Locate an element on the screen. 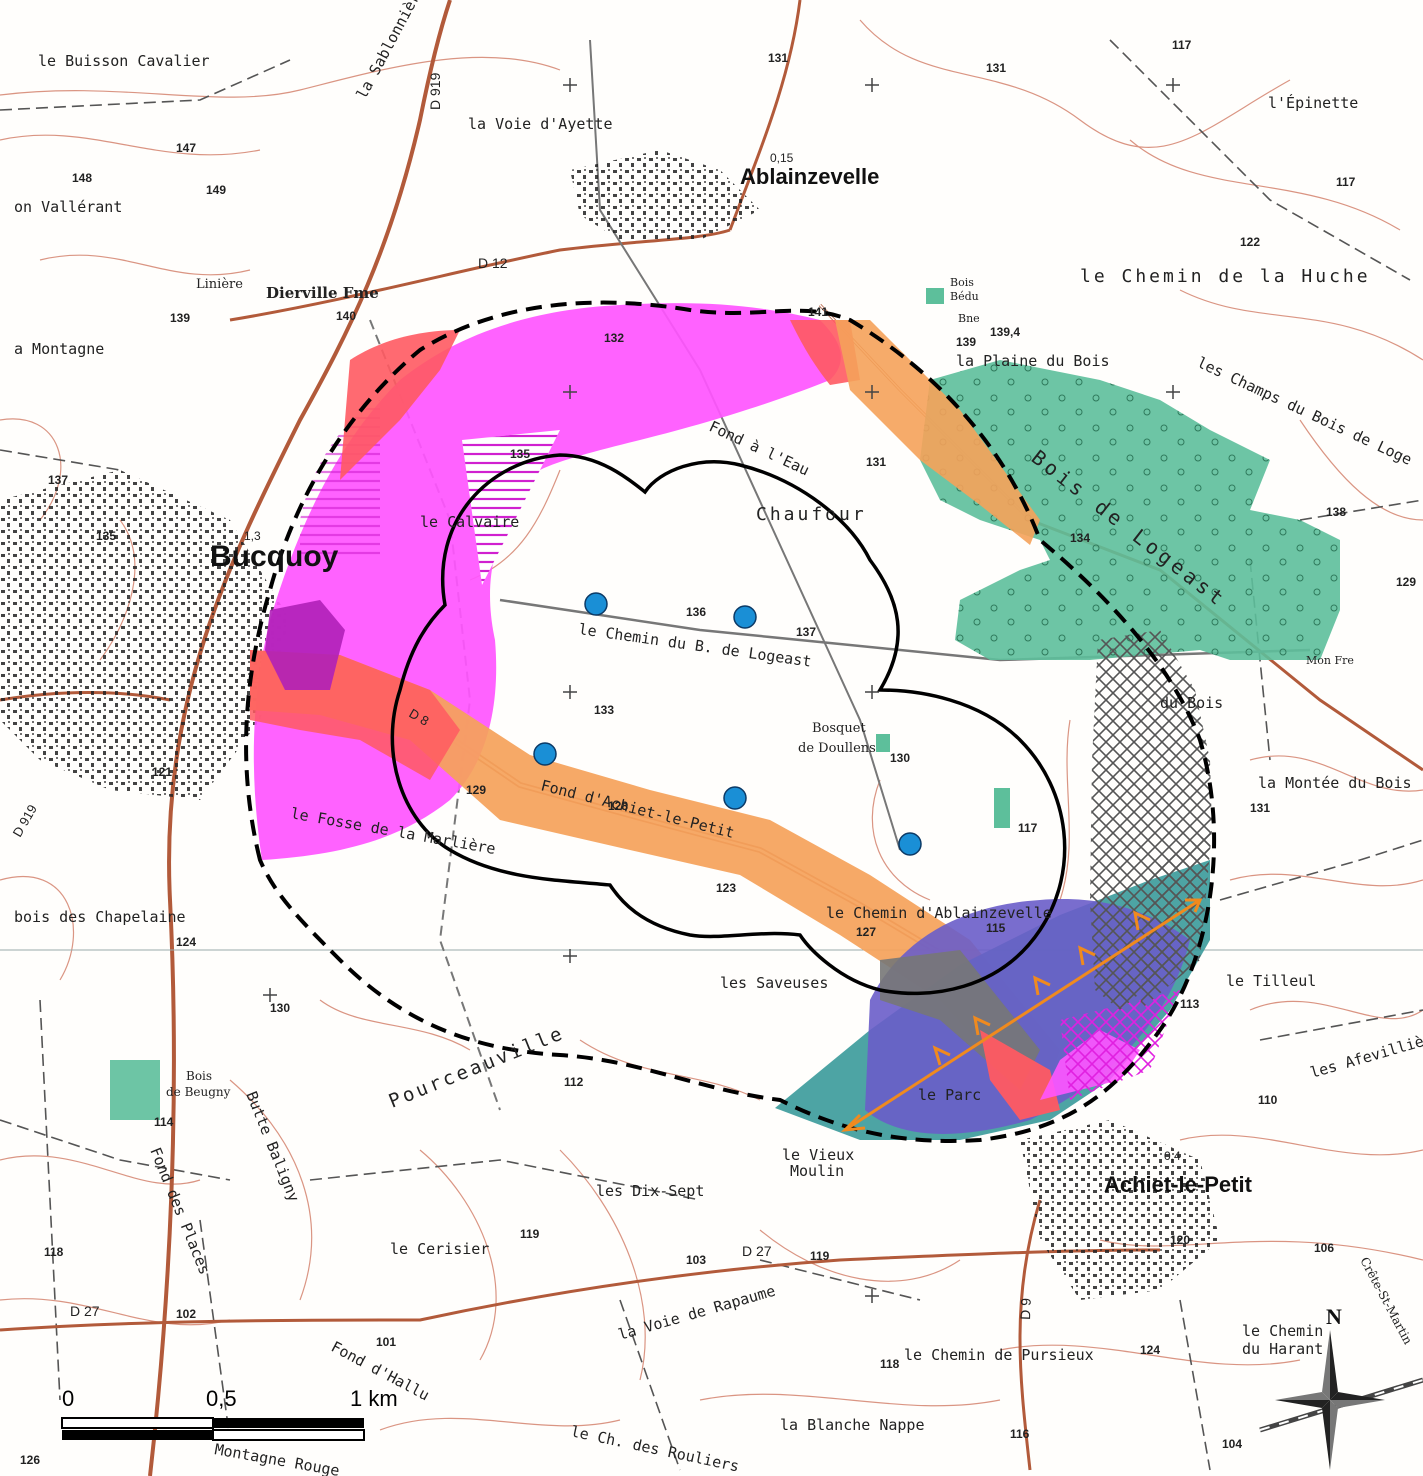 This screenshot has width=1423, height=1476. svg-text: 134 is located at coordinates (1080, 538).